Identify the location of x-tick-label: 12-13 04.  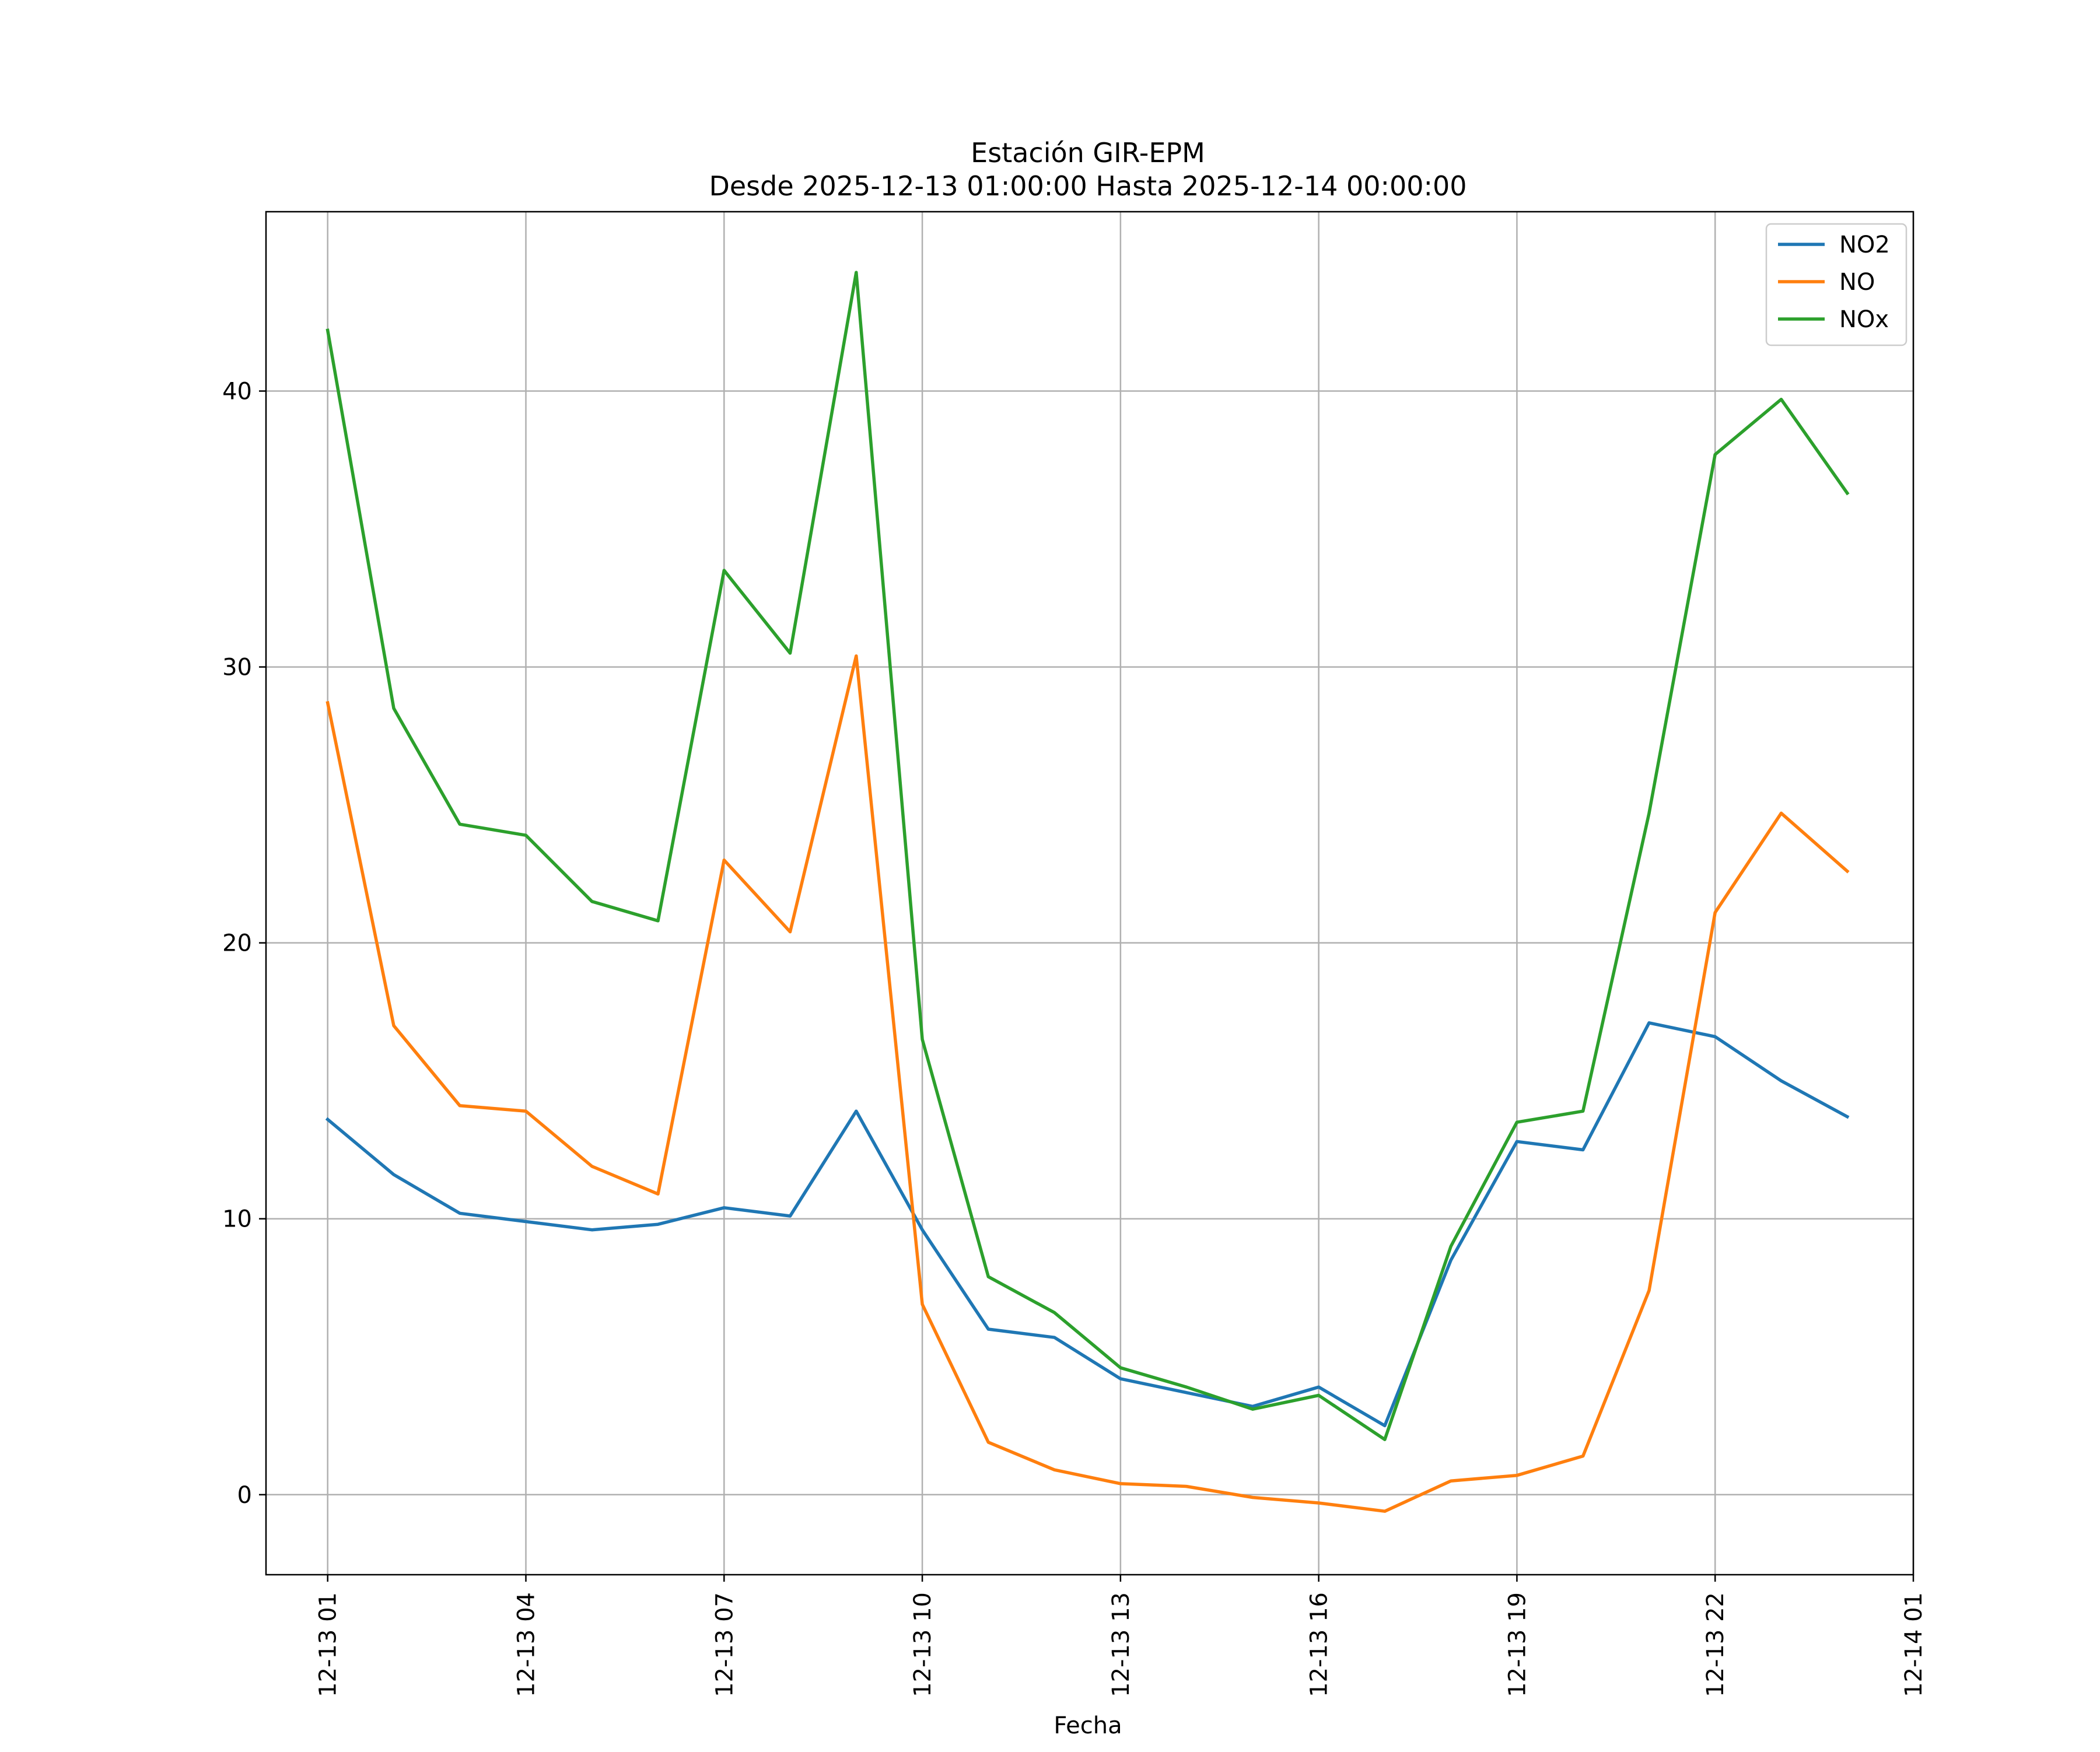
(526, 1644).